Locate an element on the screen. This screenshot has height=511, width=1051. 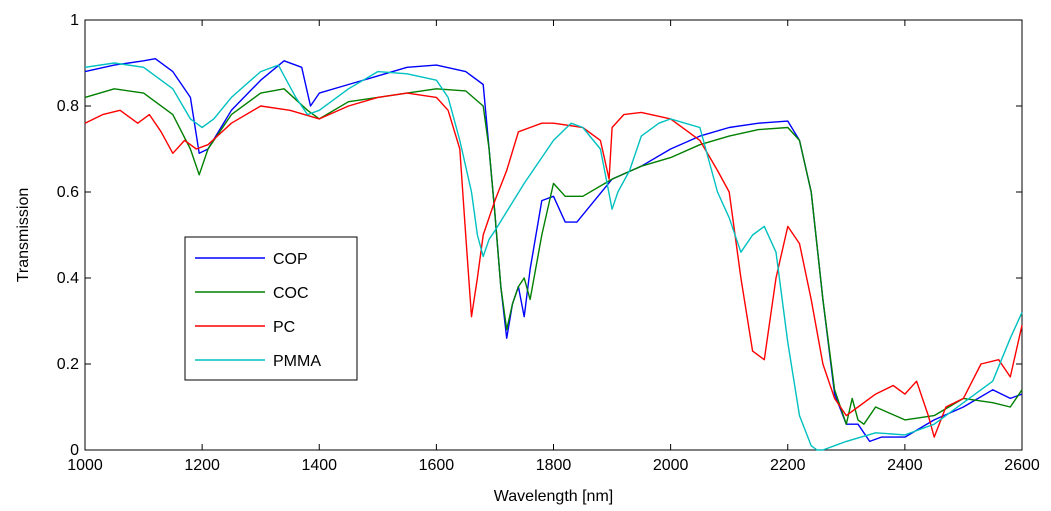
x-tick-label: 2000 is located at coordinates (671, 465).